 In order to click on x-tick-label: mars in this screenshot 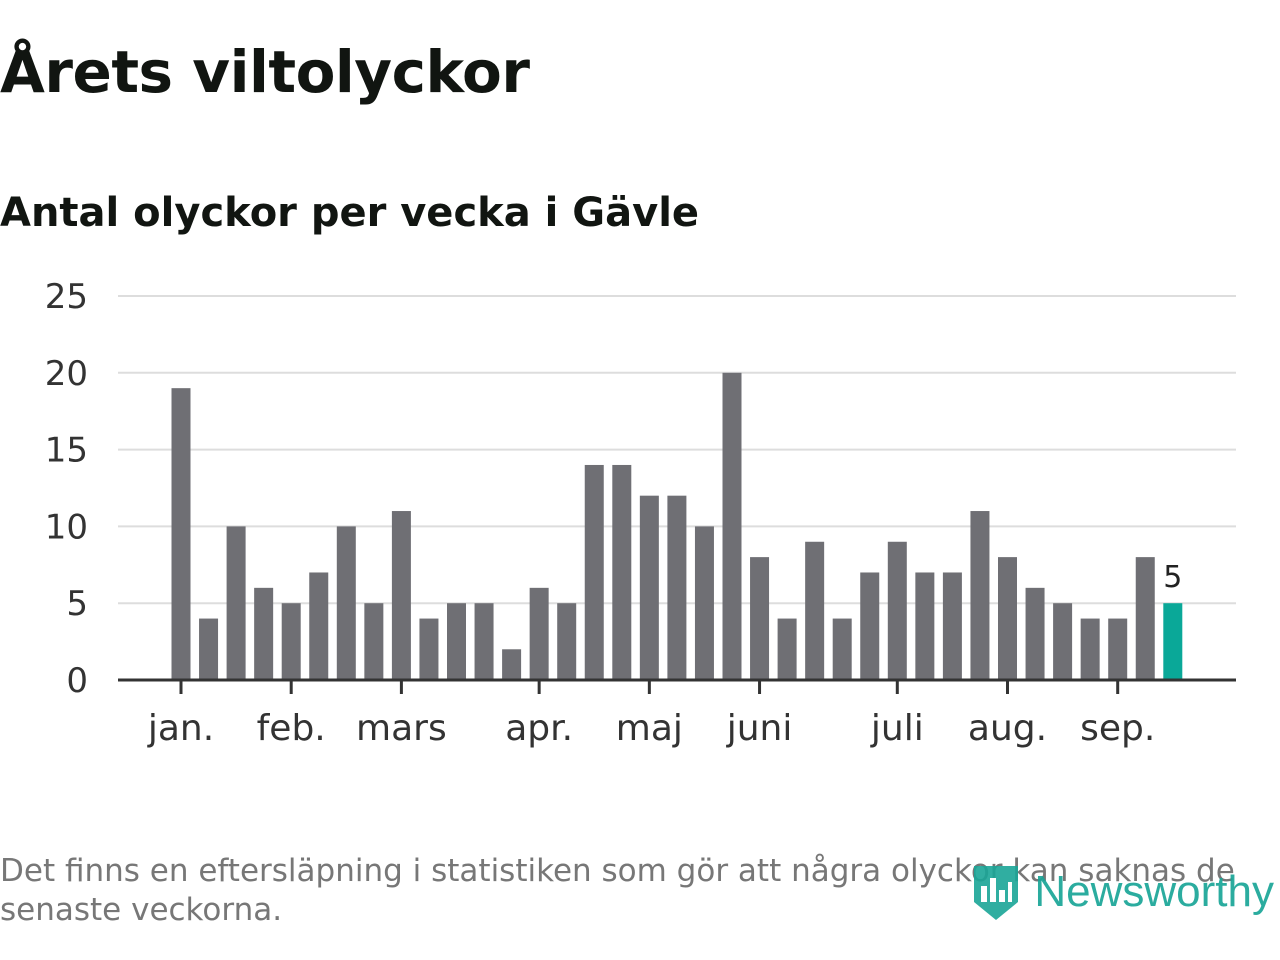, I will do `click(401, 728)`.